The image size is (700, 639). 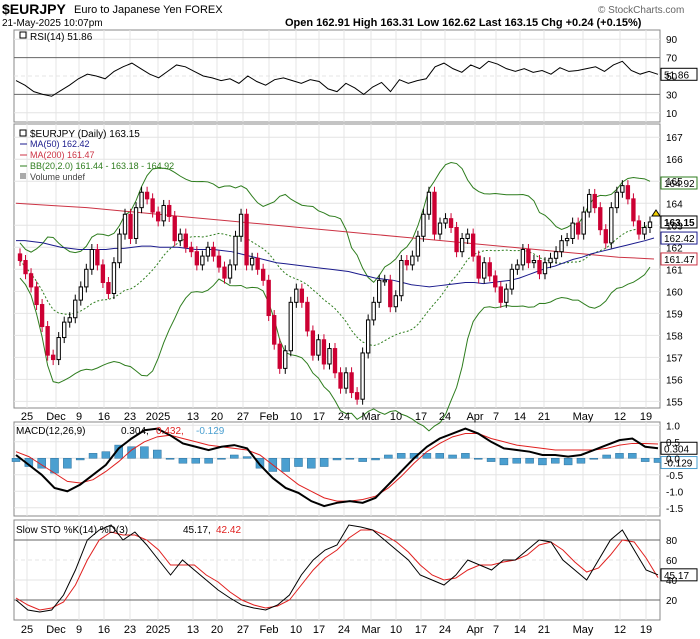 I want to click on x-tick-label: 24, so click(x=445, y=630).